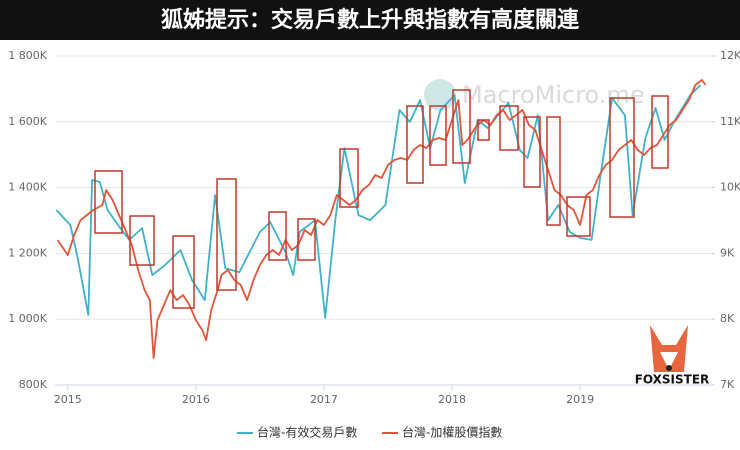  What do you see at coordinates (669, 368) in the screenshot?
I see `fox-nose` at bounding box center [669, 368].